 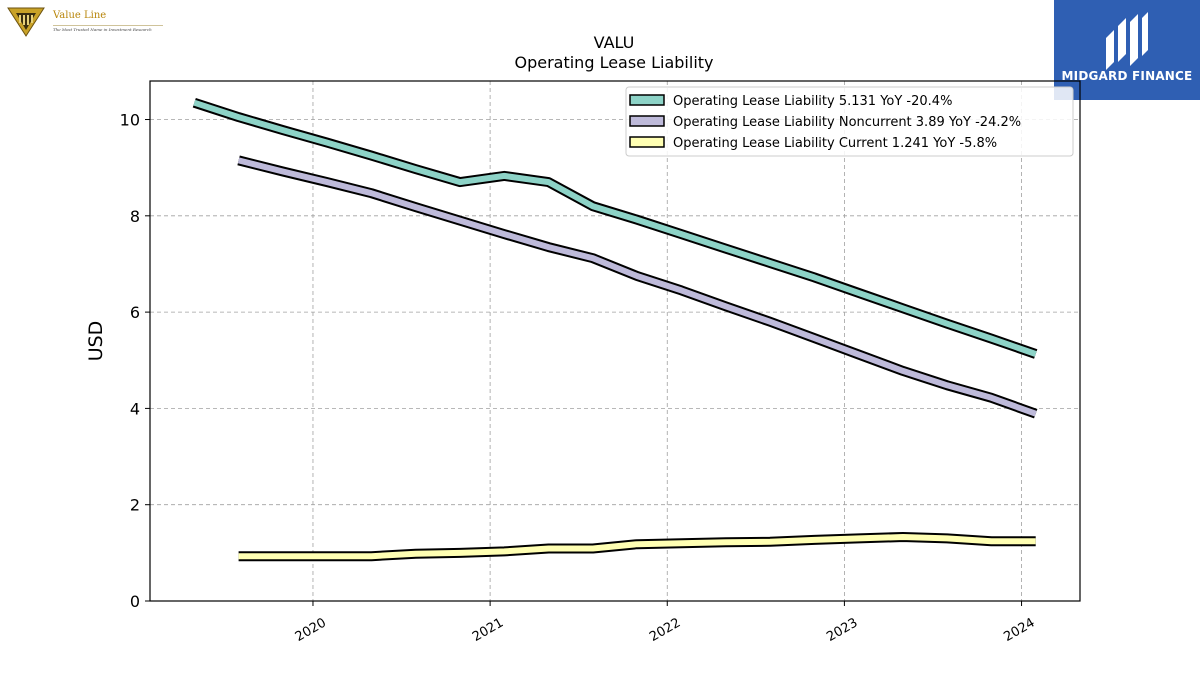 I want to click on valueline-emblem-icon, so click(x=26, y=22).